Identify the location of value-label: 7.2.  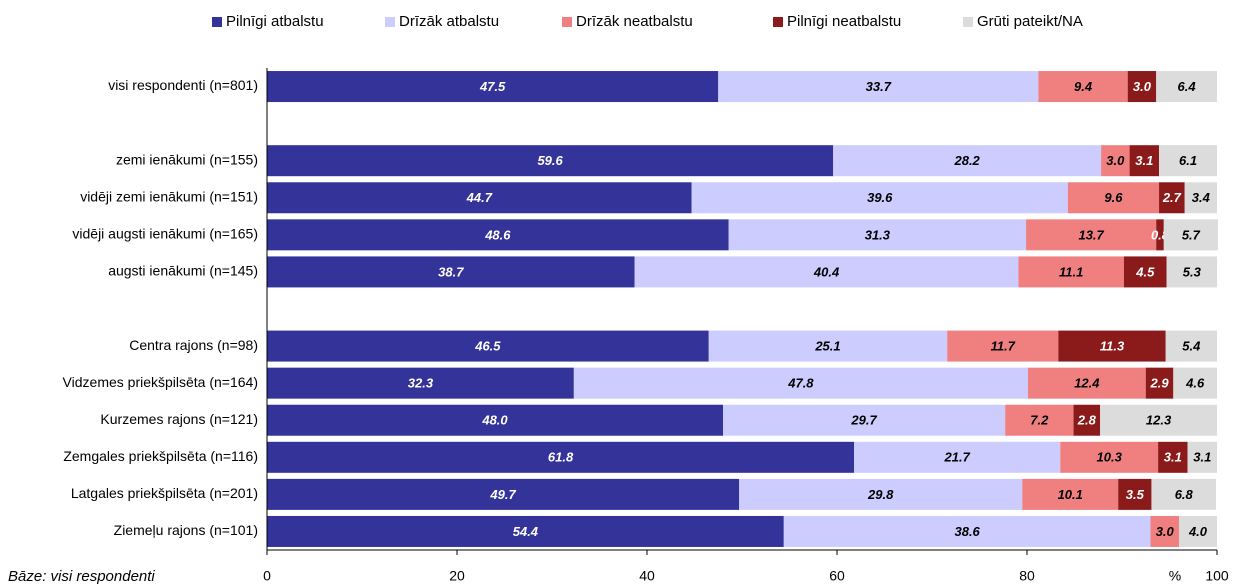
(1039, 420).